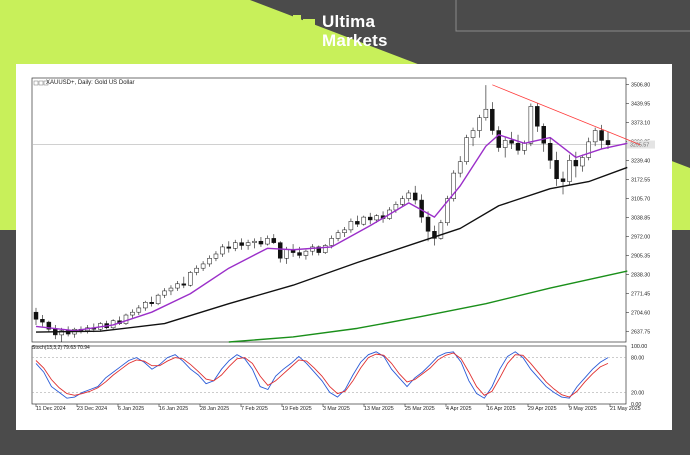  Describe the element at coordinates (640, 332) in the screenshot. I see `price-axis-label: 2637.75` at that location.